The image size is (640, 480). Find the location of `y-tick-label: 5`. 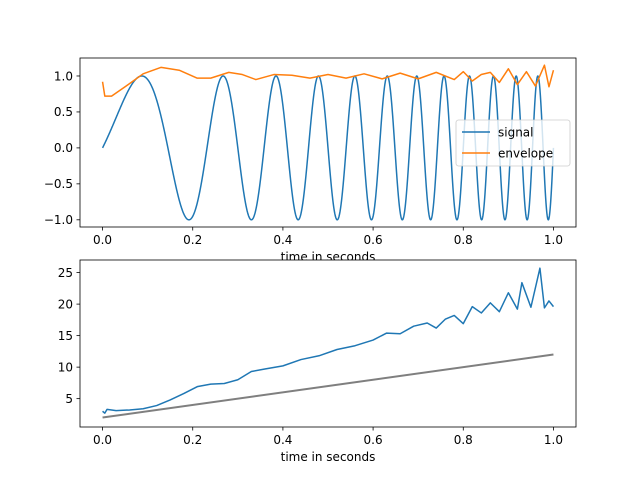

y-tick-label: 5 is located at coordinates (69, 399).